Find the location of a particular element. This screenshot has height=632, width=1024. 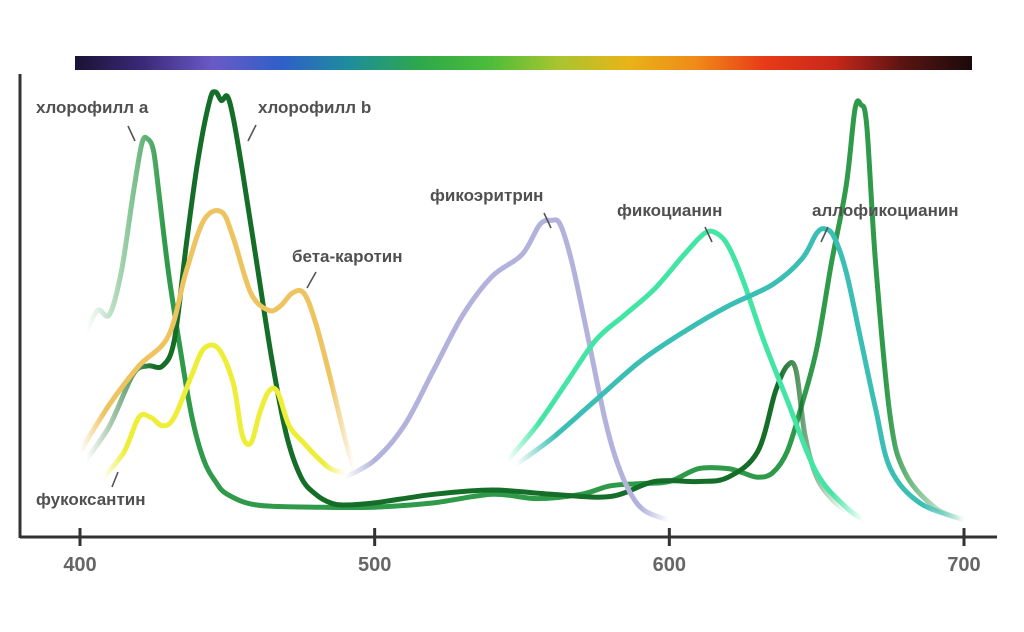

x-ticks: 400 500 600 700 is located at coordinates (522, 552).